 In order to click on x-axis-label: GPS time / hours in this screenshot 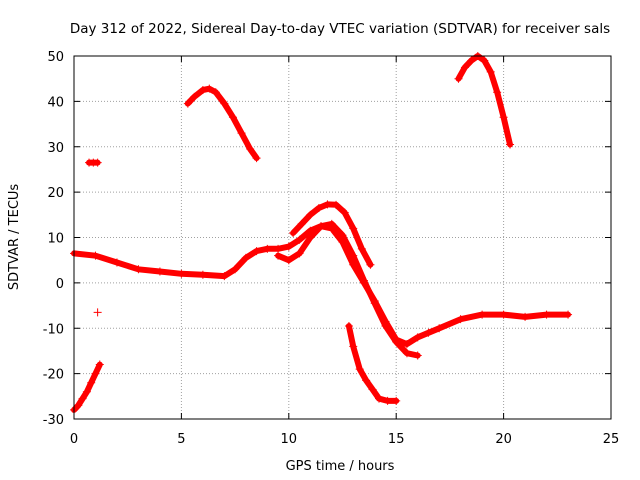, I will do `click(340, 466)`.